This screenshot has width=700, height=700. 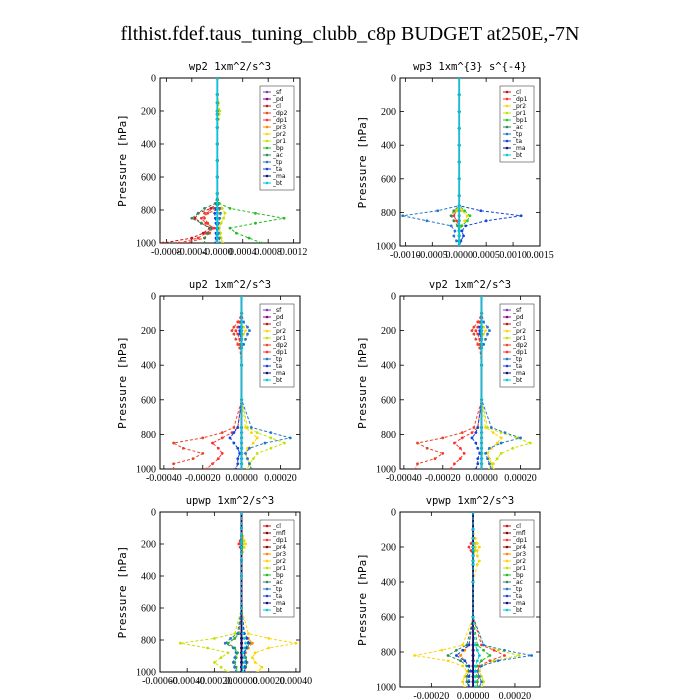 What do you see at coordinates (280, 540) in the screenshot?
I see `legend-entry: _dp1` at bounding box center [280, 540].